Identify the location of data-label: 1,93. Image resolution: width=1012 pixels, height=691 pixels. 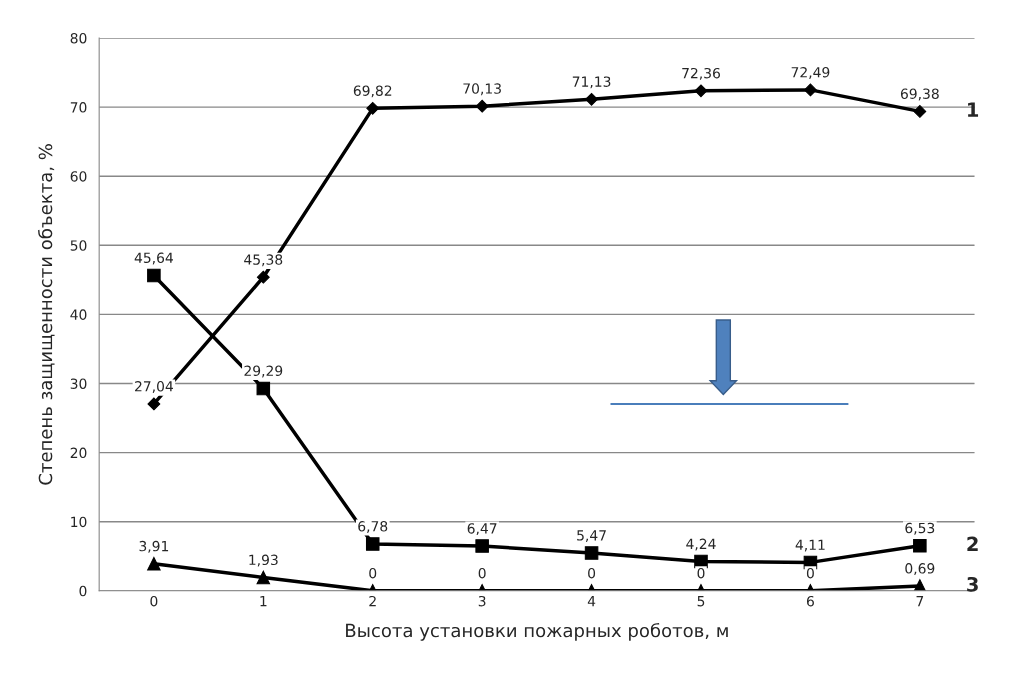
(263, 560).